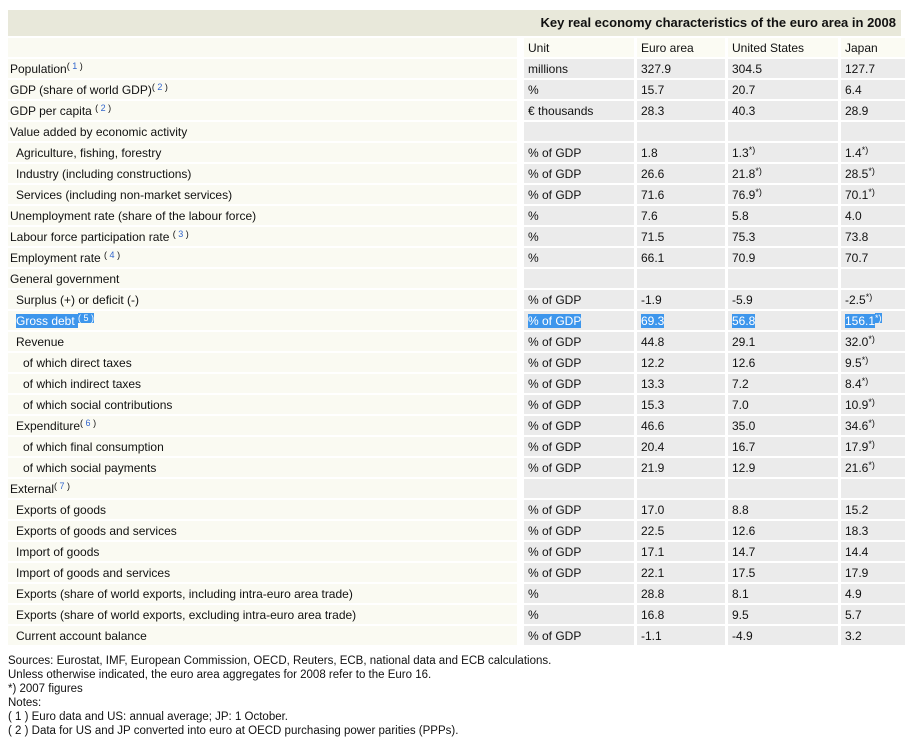 This screenshot has height=738, width=909. What do you see at coordinates (681, 635) in the screenshot?
I see `euro-area-cell: -1.1` at bounding box center [681, 635].